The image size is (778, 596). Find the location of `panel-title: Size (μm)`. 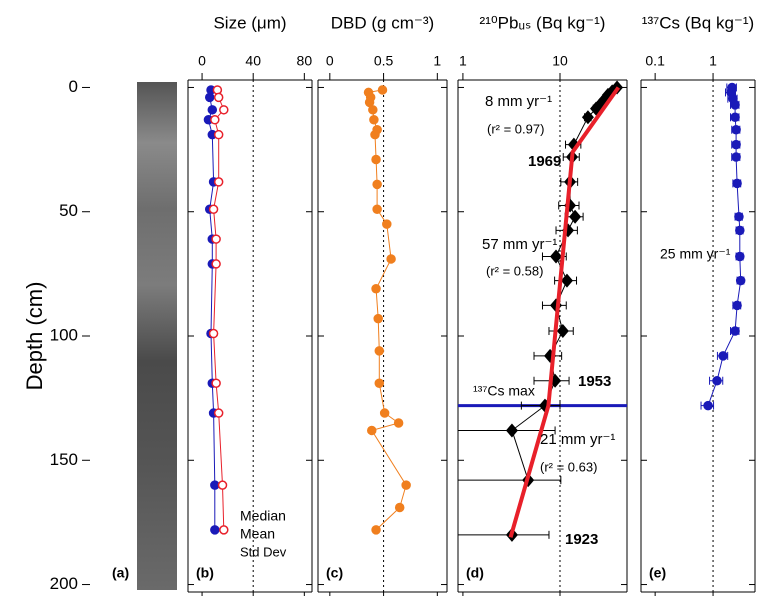

panel-title: Size (μm) is located at coordinates (249, 22).